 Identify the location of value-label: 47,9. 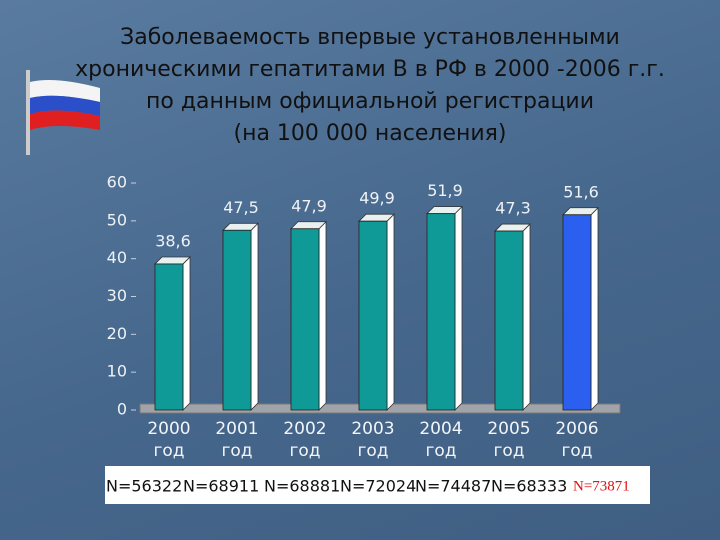
(309, 205).